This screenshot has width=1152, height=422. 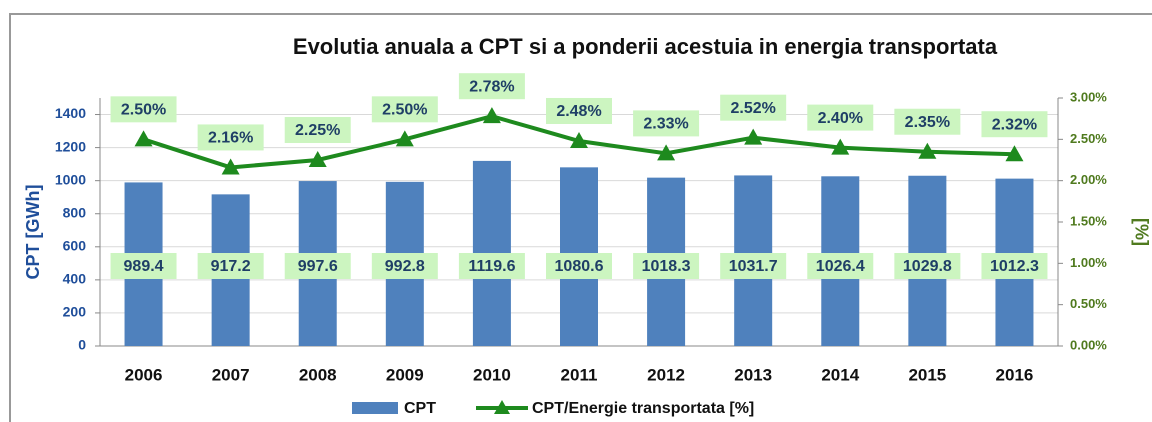 I want to click on legend-label: CPT, so click(x=420, y=408).